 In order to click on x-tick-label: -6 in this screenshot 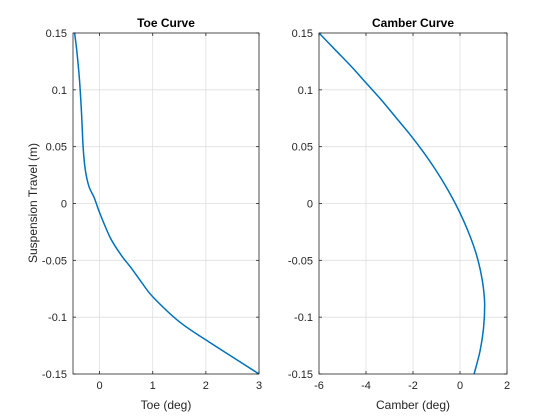, I will do `click(319, 386)`.